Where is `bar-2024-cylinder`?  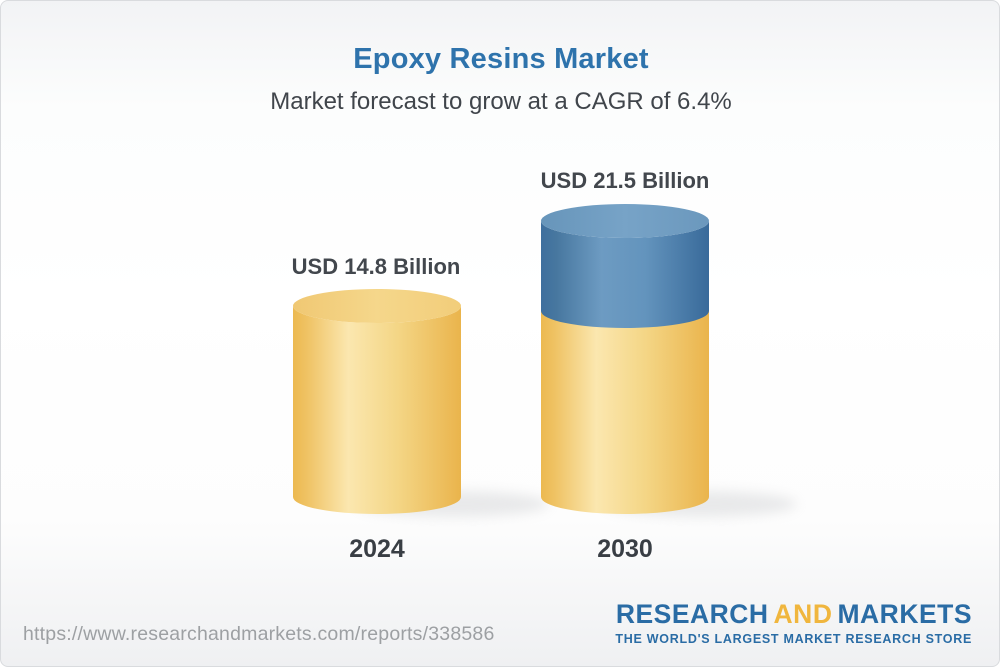
bar-2024-cylinder is located at coordinates (377, 401).